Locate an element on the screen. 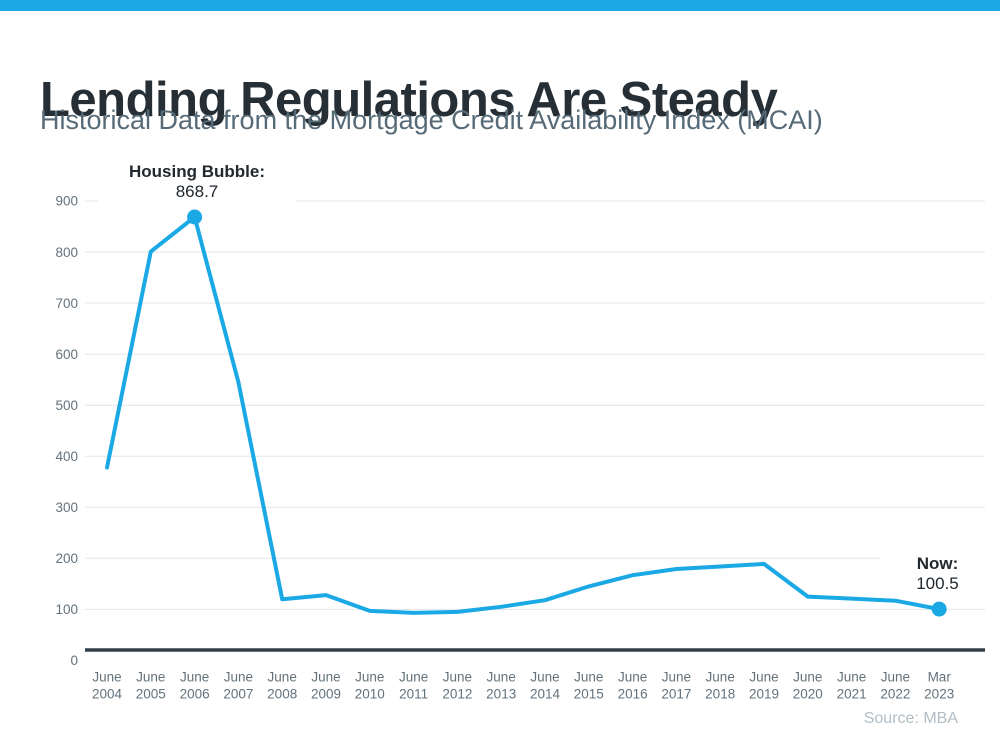 This screenshot has width=1000, height=750. x-tick-label-2010: June 2010 is located at coordinates (370, 686).